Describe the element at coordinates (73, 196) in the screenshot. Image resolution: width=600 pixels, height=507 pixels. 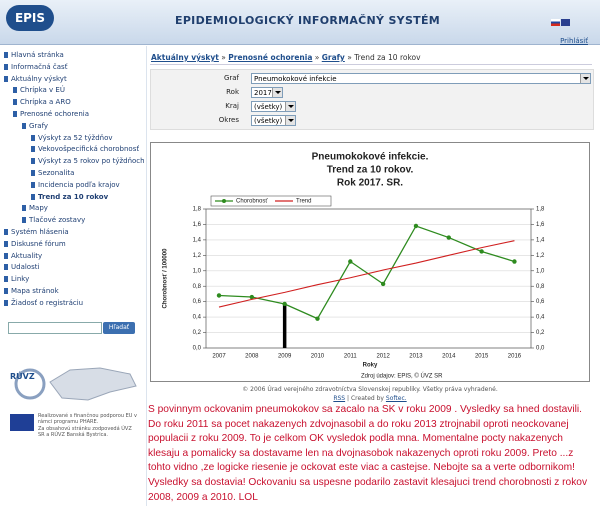
I see `menu-label: Trend za 10 rokov` at that location.